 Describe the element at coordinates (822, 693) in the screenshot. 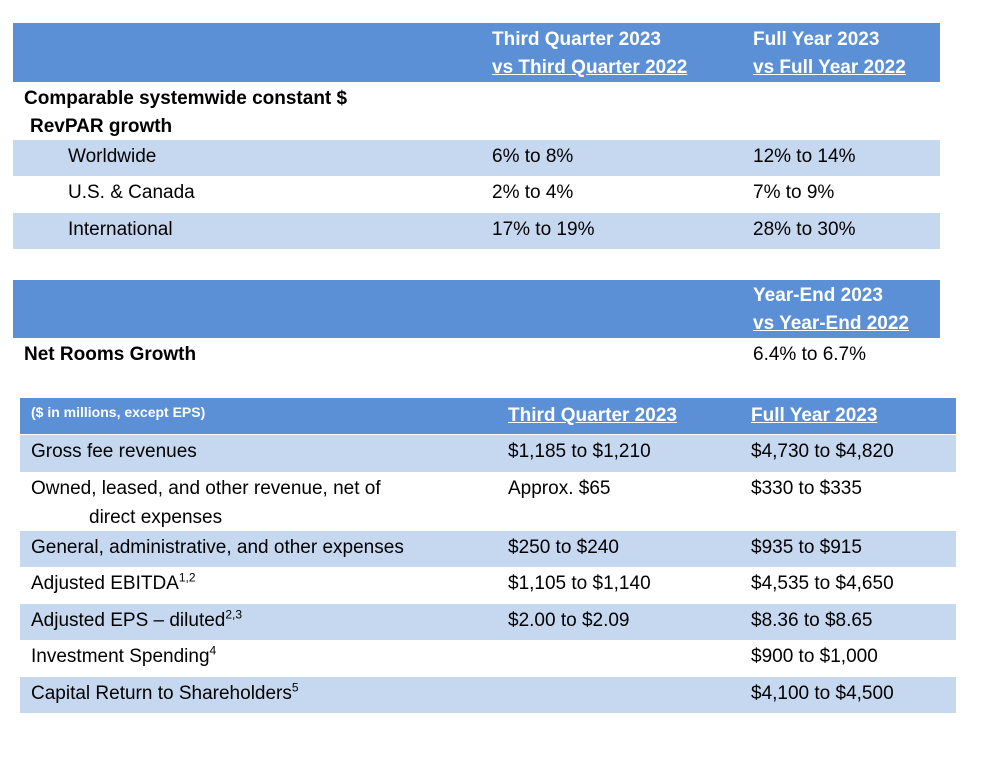

I see `row-fy-value: $4,100 to $4,500` at that location.